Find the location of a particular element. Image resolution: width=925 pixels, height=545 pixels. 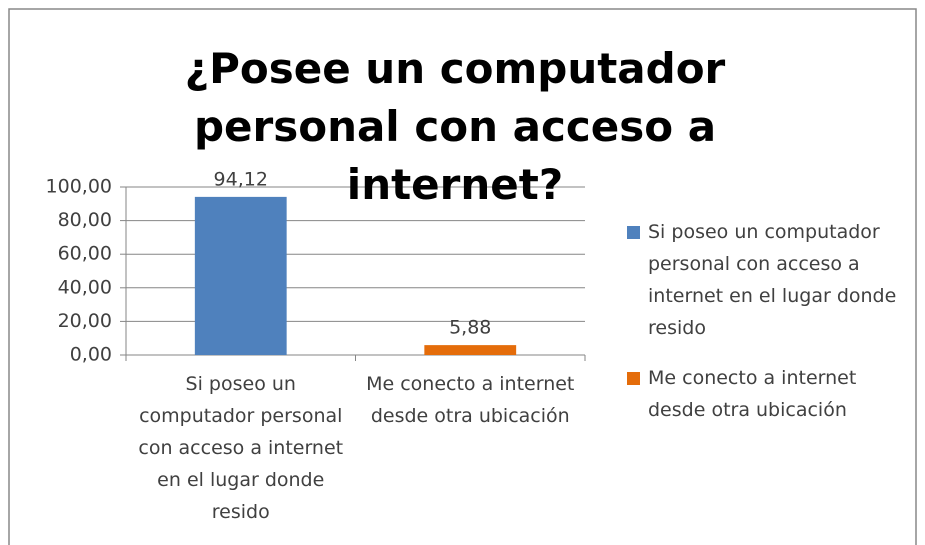

y-tick-label: 80,00 is located at coordinates (85, 220).